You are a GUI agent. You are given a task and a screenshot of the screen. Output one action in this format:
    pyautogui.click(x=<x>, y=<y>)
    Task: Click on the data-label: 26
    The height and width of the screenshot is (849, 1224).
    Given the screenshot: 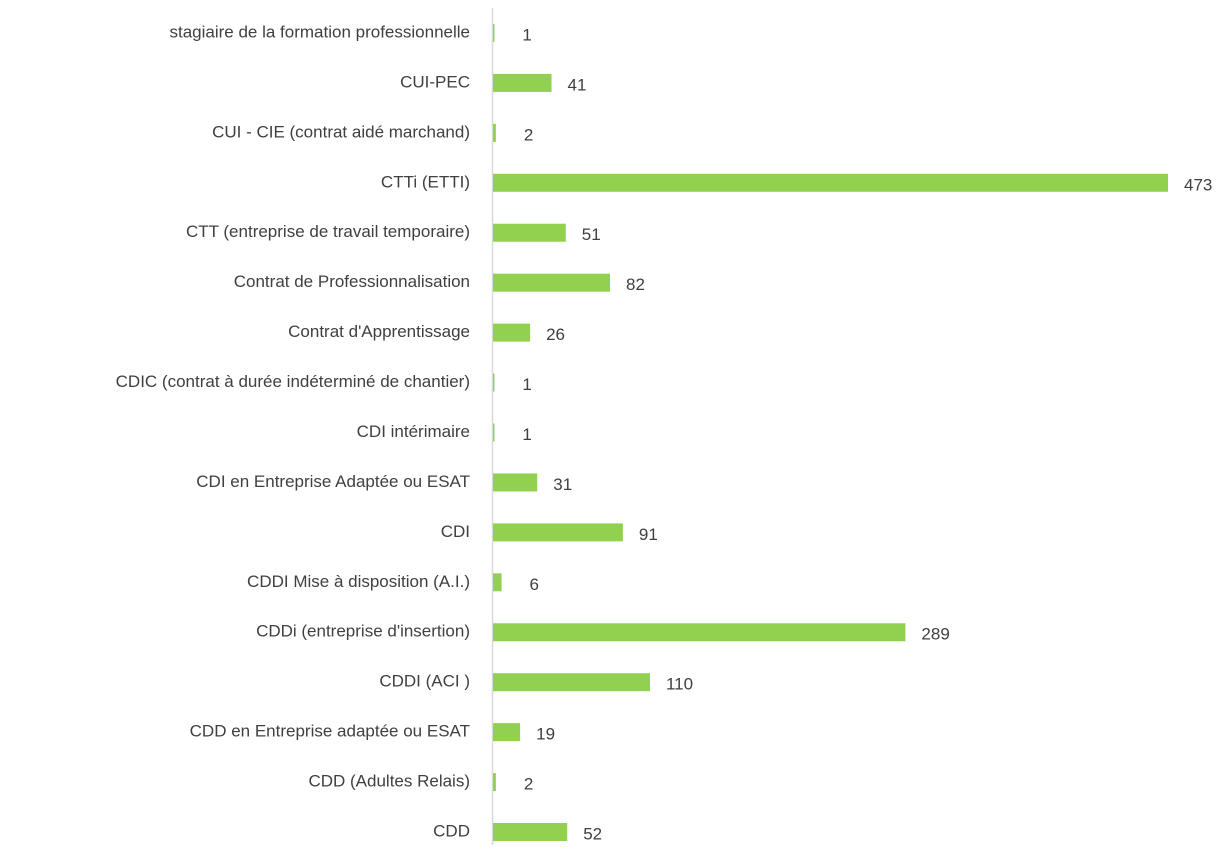 What is the action you would take?
    pyautogui.click(x=555, y=334)
    